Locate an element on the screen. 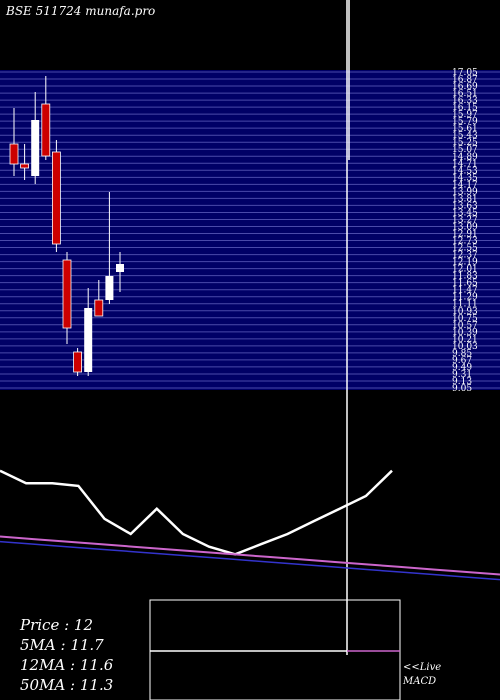 The width and height of the screenshot is (500, 700). y-tick-label: 13.81 is located at coordinates (465, 199).